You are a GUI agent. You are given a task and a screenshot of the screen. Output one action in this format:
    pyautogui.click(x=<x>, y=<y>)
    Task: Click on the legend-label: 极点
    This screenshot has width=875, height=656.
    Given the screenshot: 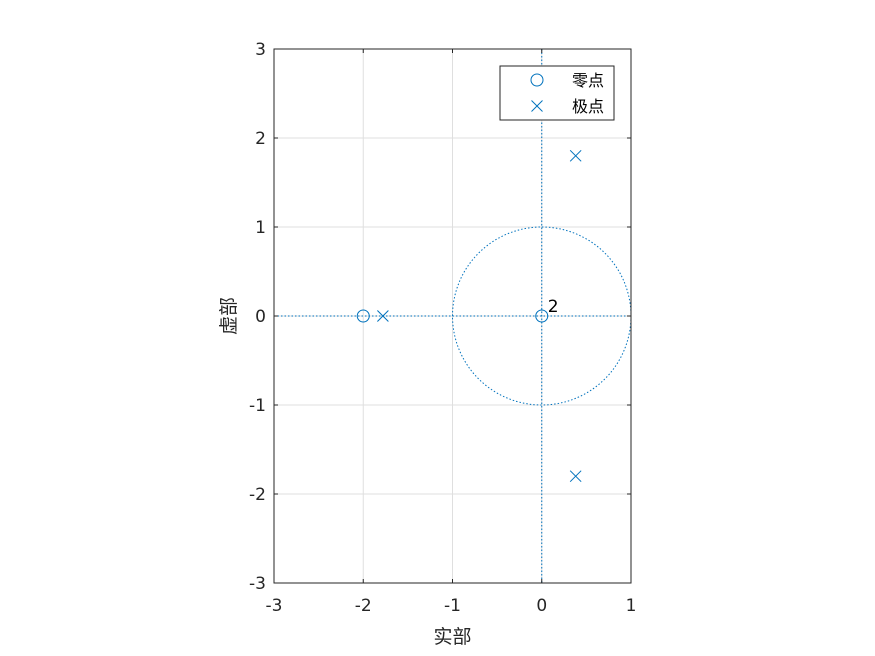 What is the action you would take?
    pyautogui.click(x=588, y=106)
    